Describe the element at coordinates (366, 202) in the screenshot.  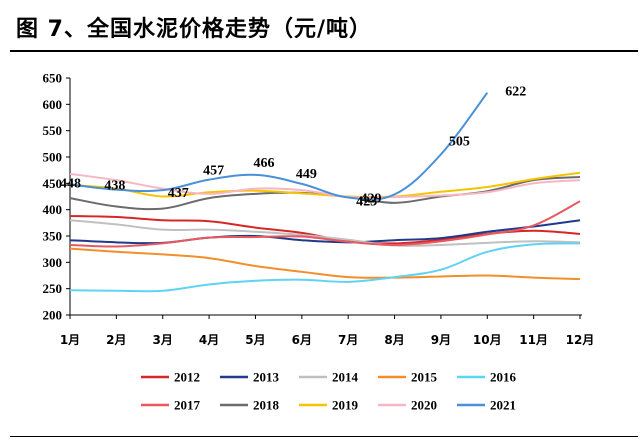
I see `data-label: 423` at that location.